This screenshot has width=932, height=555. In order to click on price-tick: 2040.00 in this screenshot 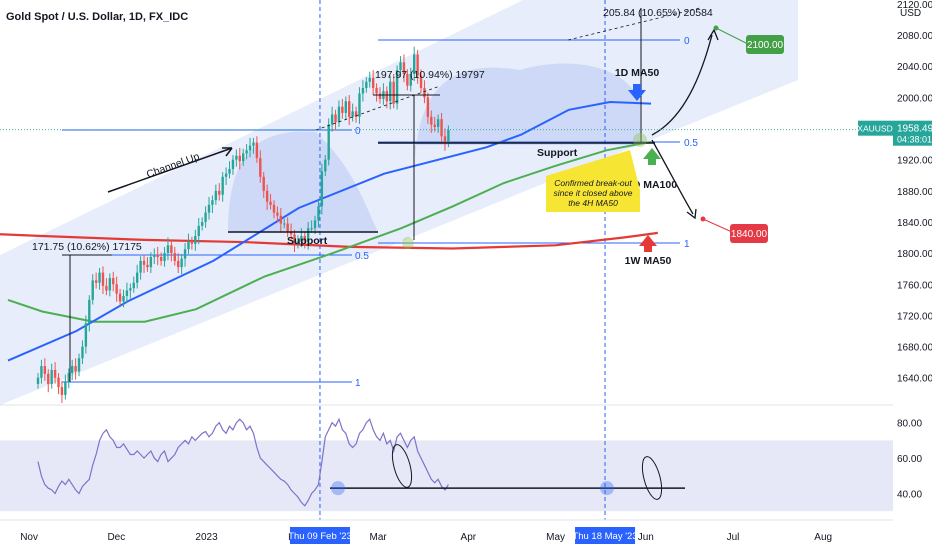, I will do `click(914, 67)`.